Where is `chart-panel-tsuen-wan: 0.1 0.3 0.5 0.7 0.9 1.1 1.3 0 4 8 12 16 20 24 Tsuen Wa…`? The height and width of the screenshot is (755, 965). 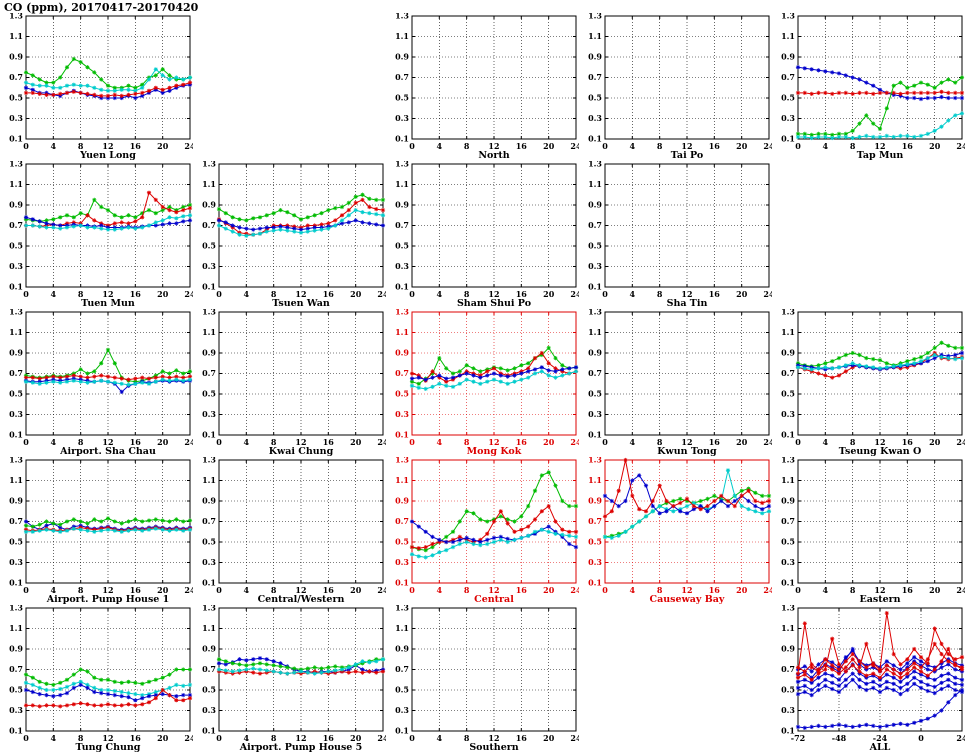
chart-panel-tsuen-wan: 0.1 0.3 0.5 0.7 0.9 1.1 1.3 0 4 8 12 16 20 24 Tsuen Wa… is located at coordinates (291, 234).